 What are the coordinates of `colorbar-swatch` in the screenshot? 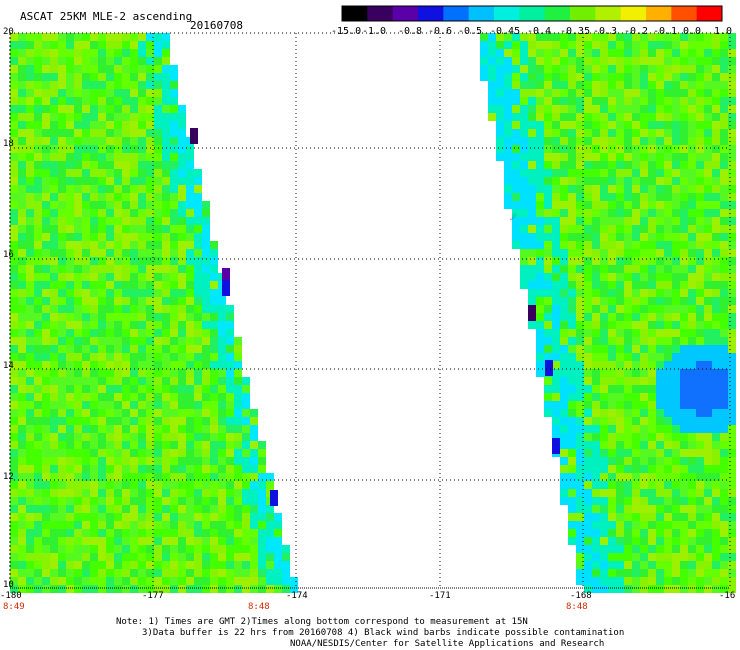 It's located at (684, 13).